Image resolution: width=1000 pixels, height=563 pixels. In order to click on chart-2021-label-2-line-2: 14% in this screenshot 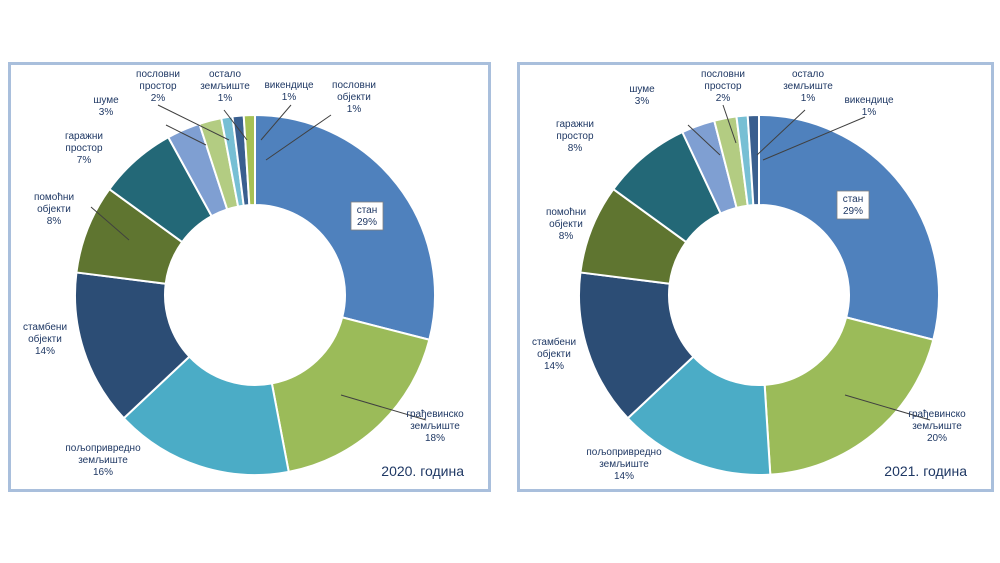, I will do `click(624, 476)`.